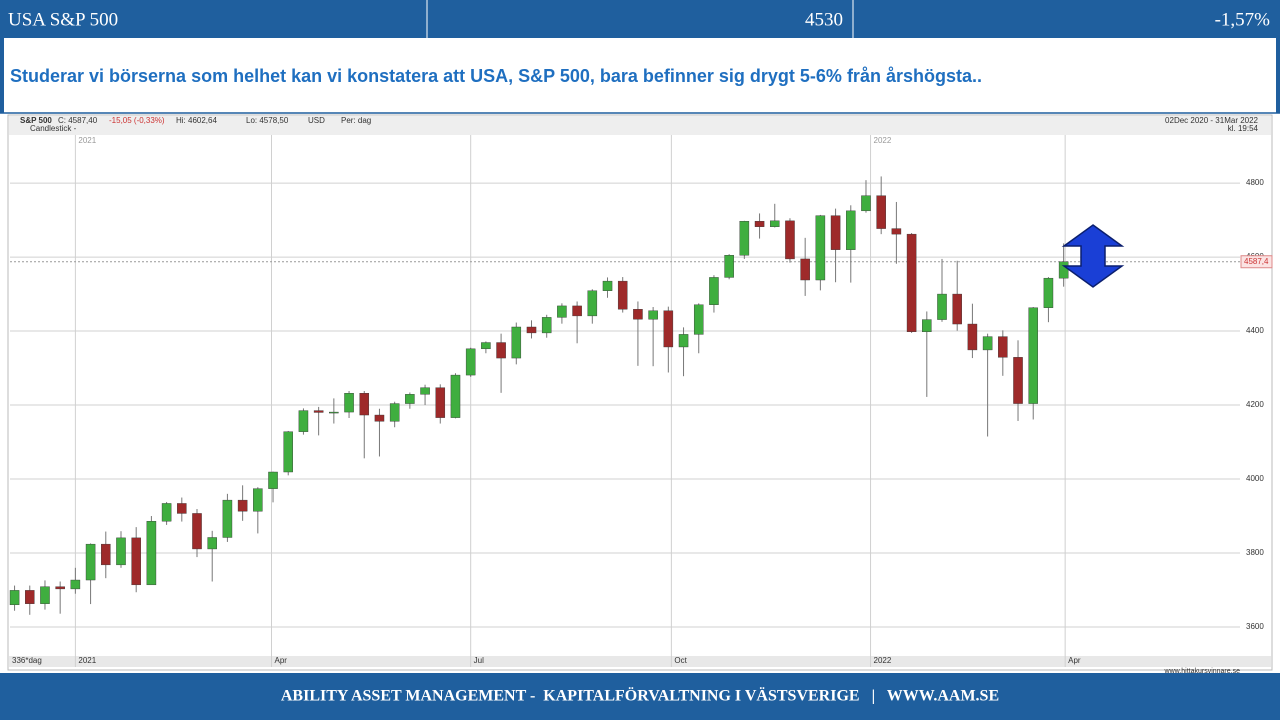  Describe the element at coordinates (479, 660) in the screenshot. I see `x-tick-label: Jul` at that location.